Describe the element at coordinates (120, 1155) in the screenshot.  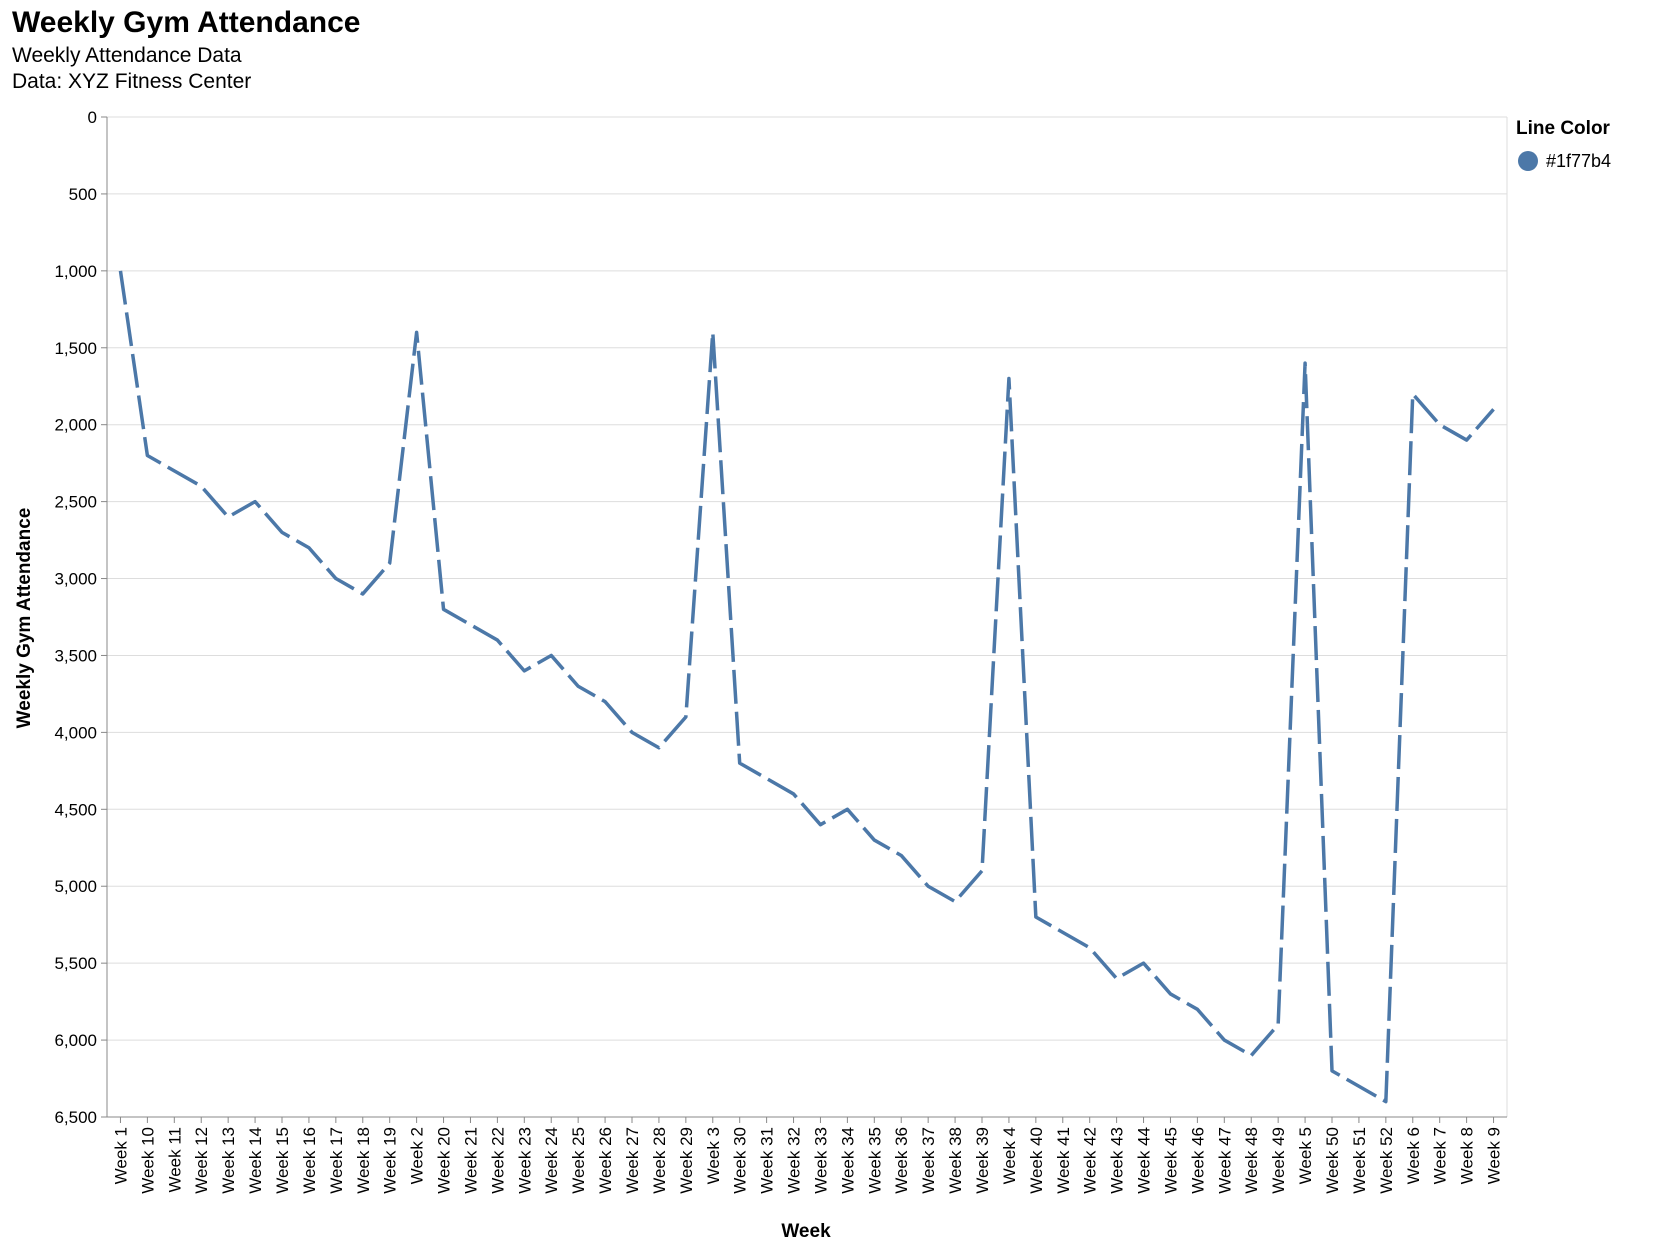
I see `x-tick-label: Week 1` at that location.